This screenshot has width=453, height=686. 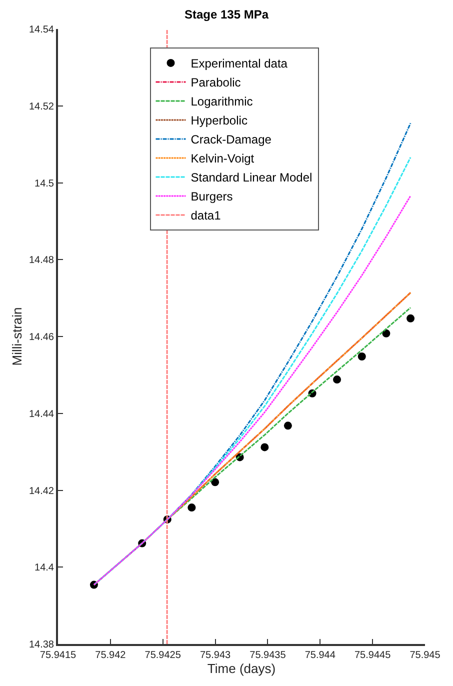 What do you see at coordinates (44, 568) in the screenshot?
I see `y-tick-label: 14.4` at bounding box center [44, 568].